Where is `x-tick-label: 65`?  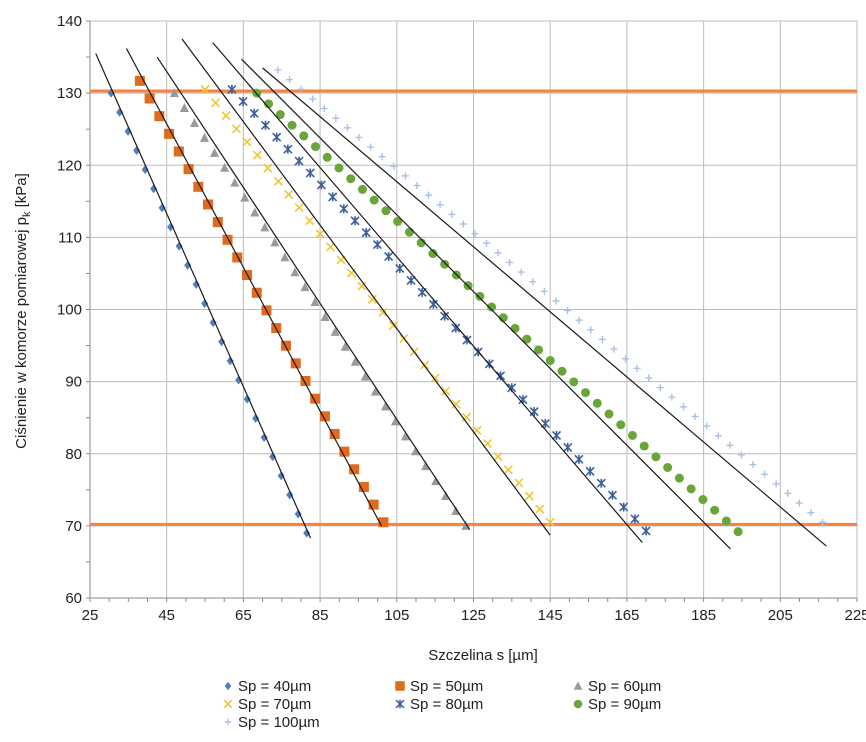 x-tick-label: 65 is located at coordinates (243, 615).